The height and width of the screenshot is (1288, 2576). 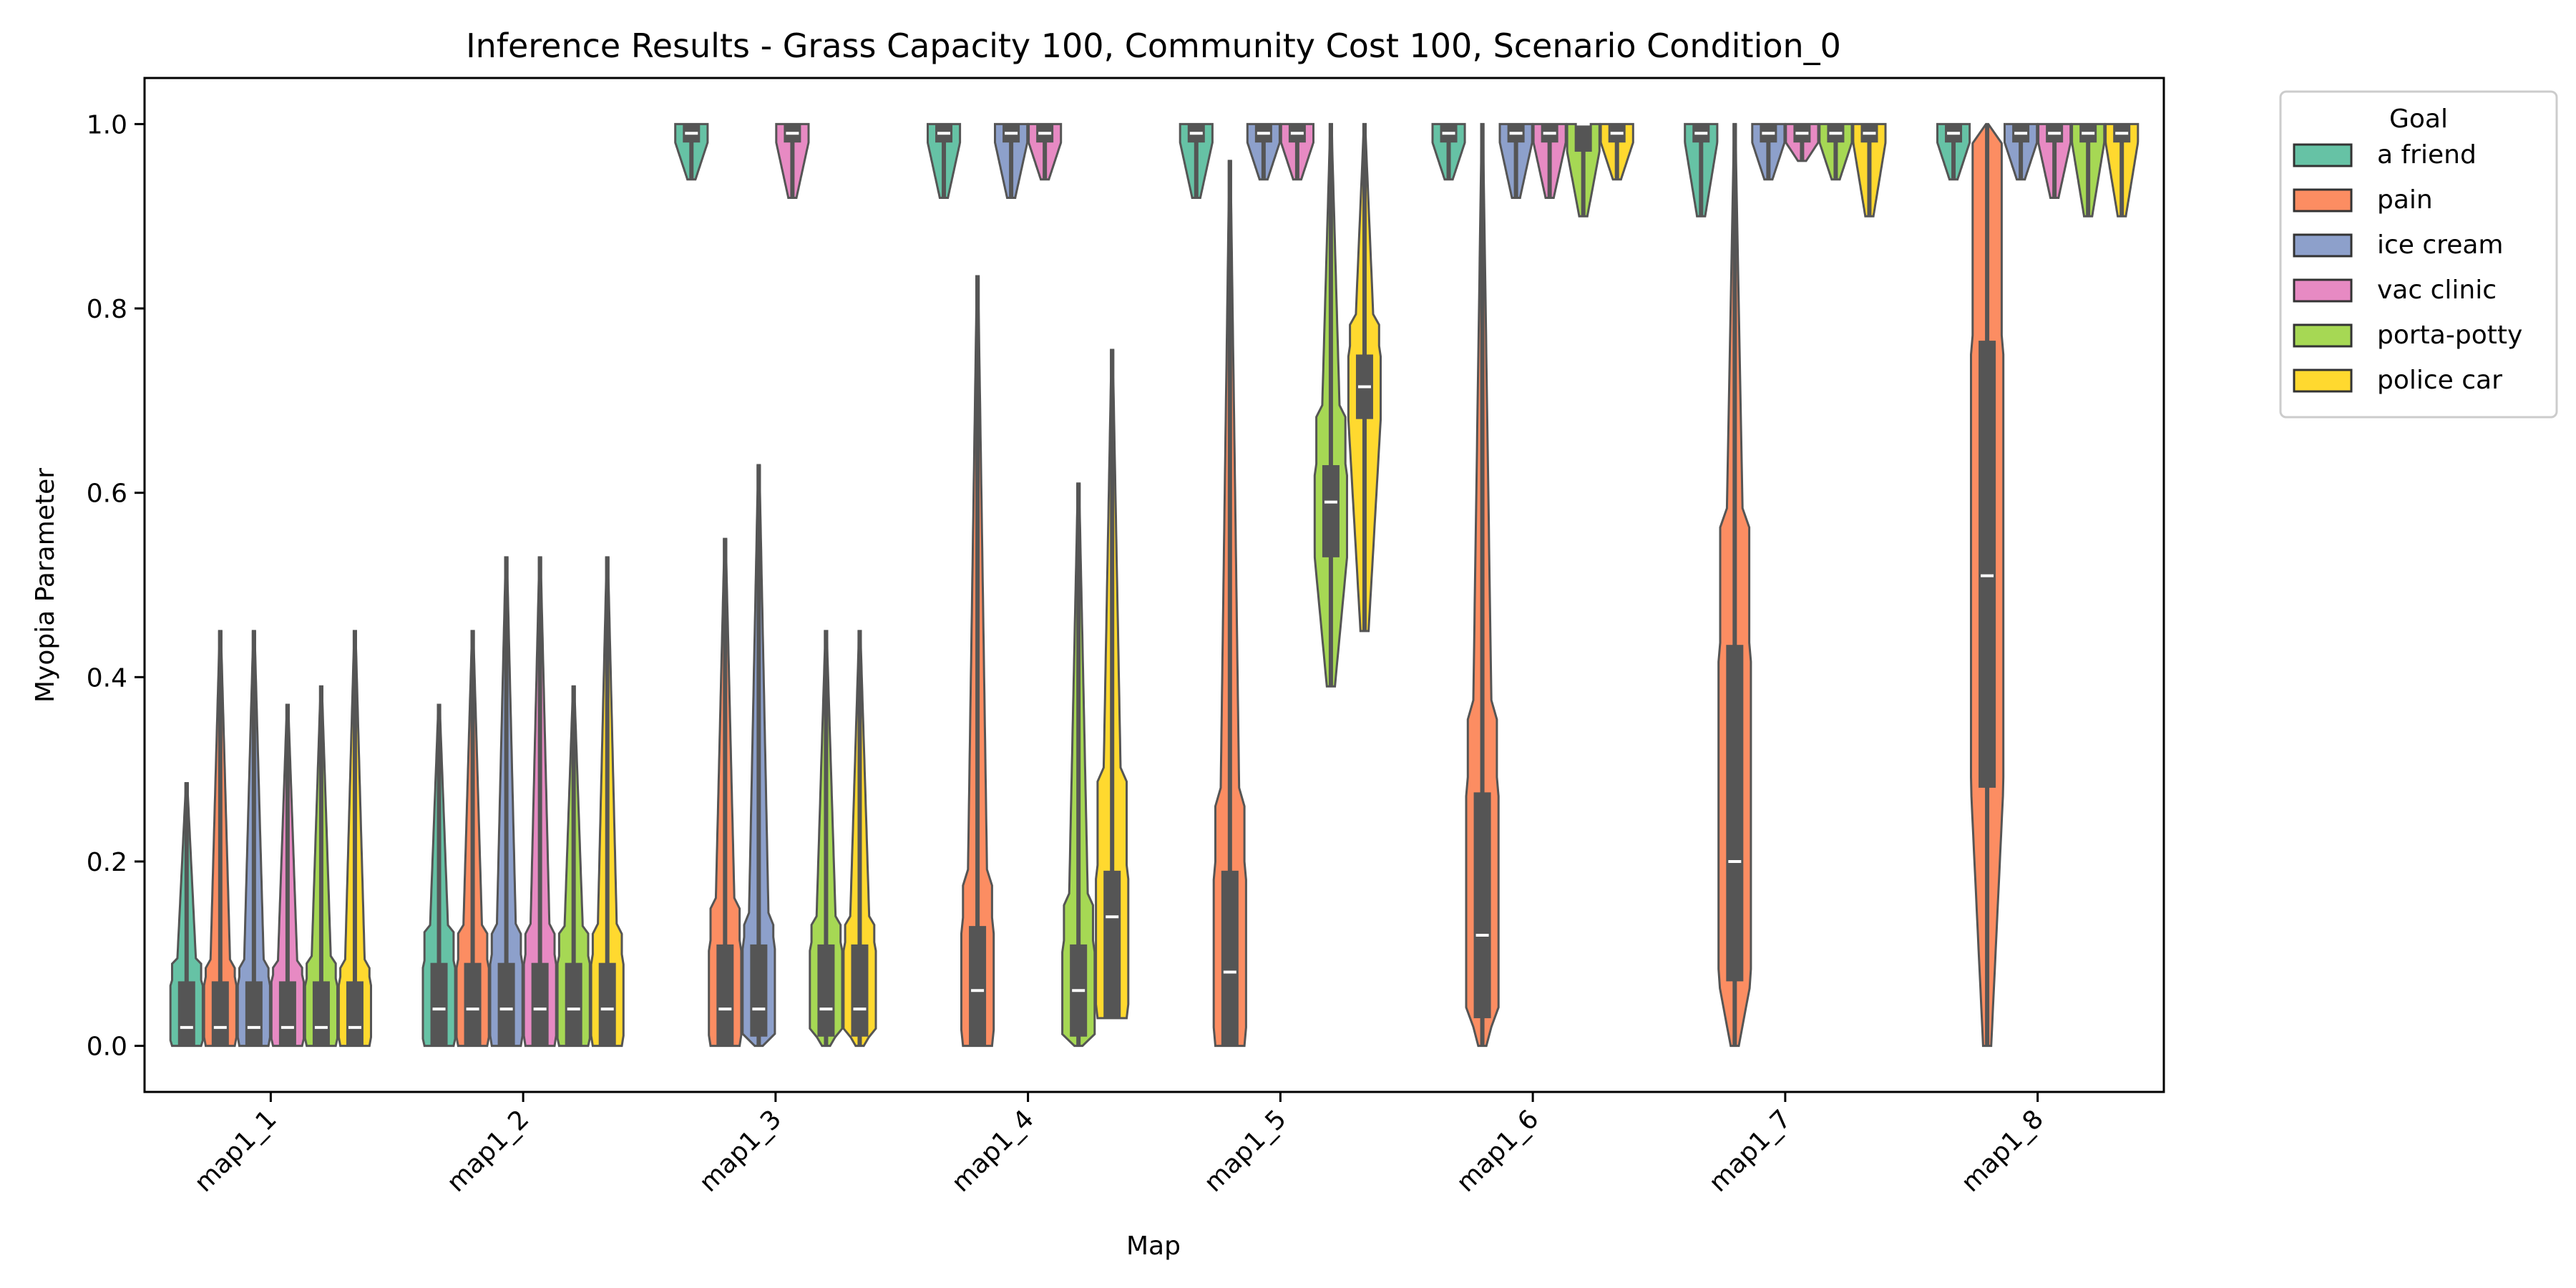 What do you see at coordinates (107, 125) in the screenshot?
I see `y-tick-label: 1.0` at bounding box center [107, 125].